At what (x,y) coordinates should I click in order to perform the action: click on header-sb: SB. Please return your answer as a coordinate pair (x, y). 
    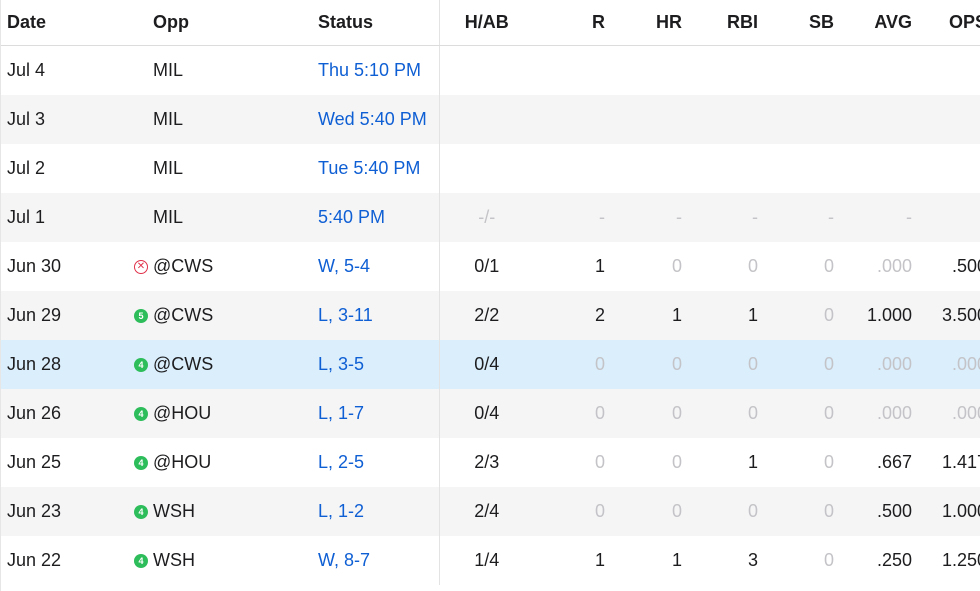
    Looking at the image, I should click on (800, 23).